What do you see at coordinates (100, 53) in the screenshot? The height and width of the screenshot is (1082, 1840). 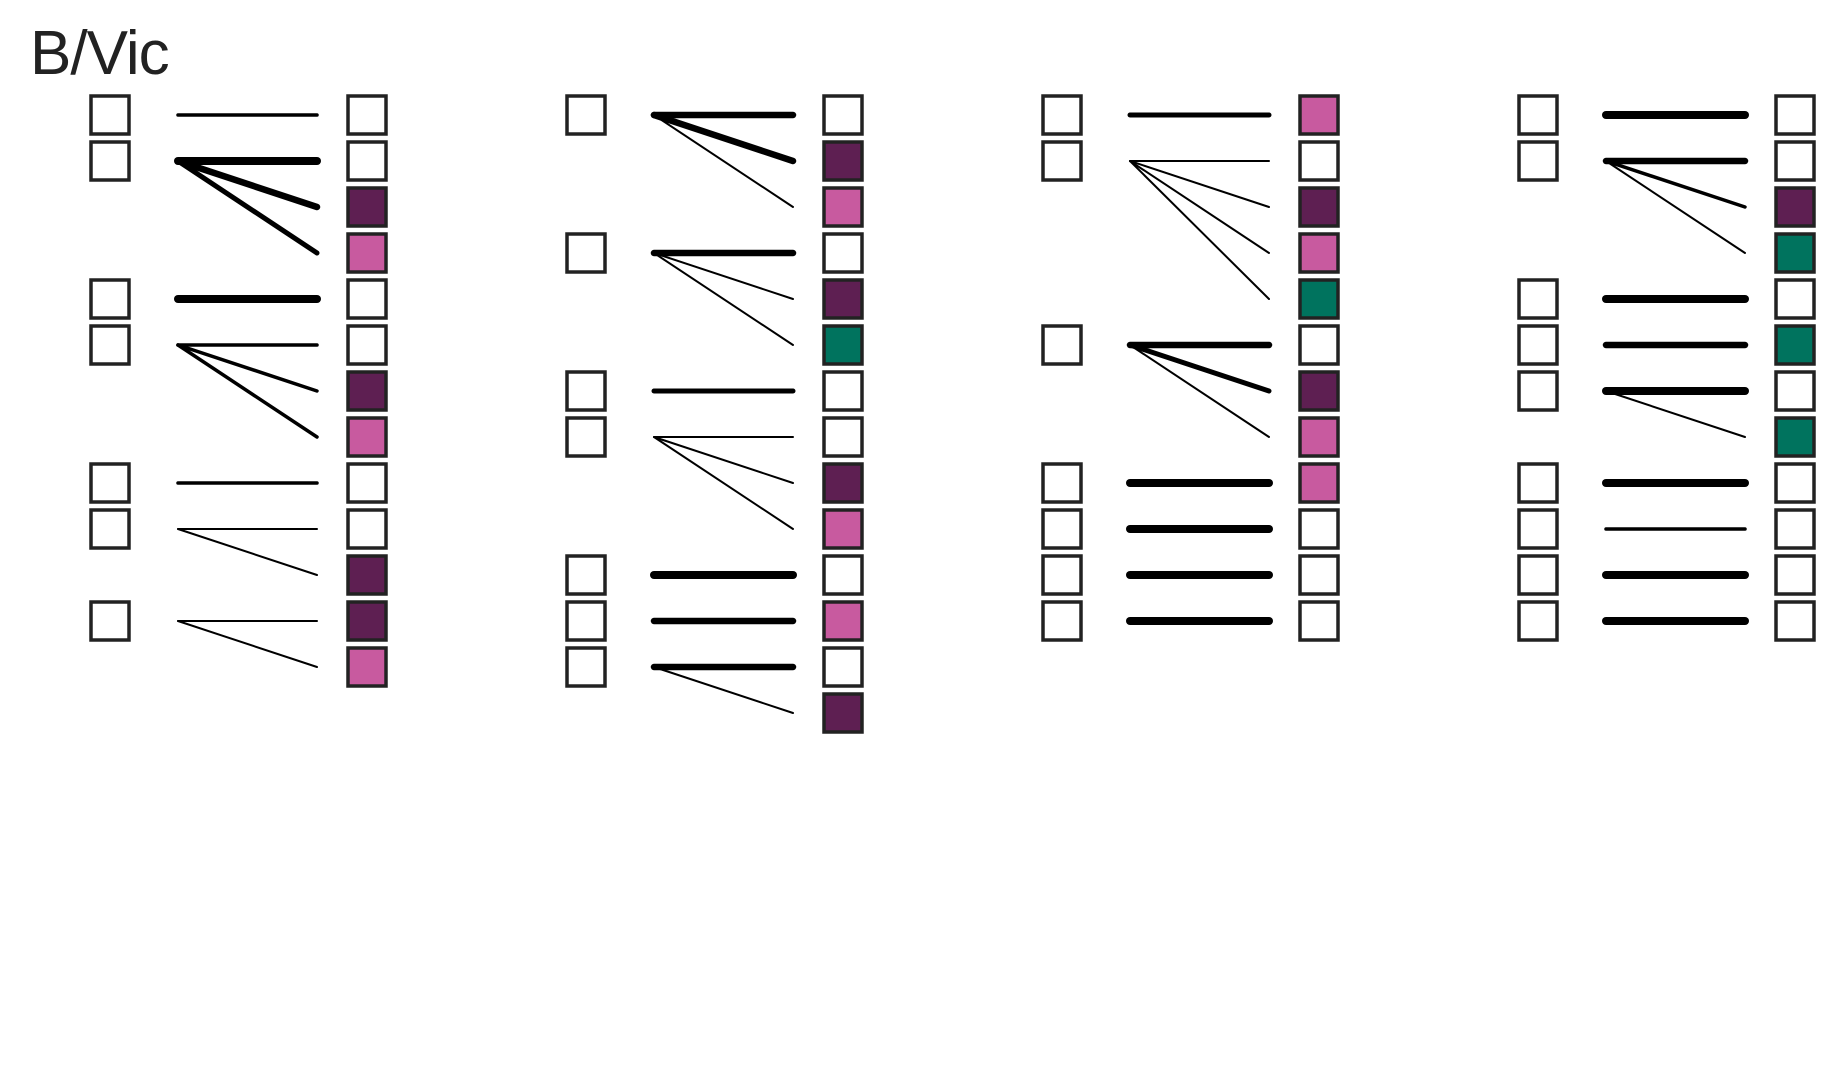 I see `page-title: B/Vic` at bounding box center [100, 53].